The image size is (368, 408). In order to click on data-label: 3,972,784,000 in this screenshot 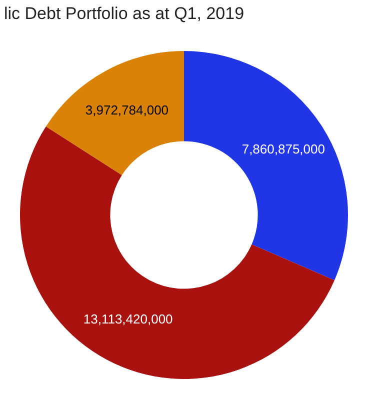, I will do `click(127, 110)`.